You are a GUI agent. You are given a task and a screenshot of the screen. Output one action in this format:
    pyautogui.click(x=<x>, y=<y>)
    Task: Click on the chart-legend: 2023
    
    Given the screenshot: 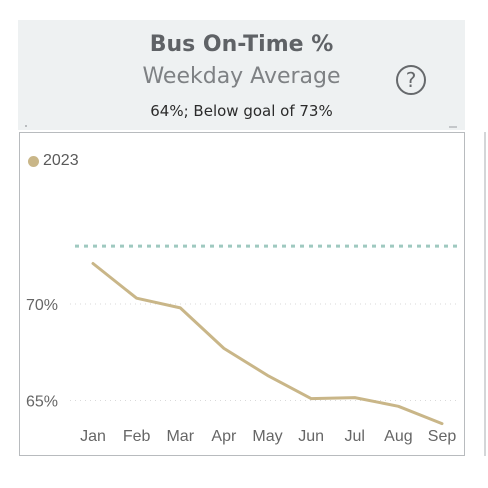 What is the action you would take?
    pyautogui.click(x=53, y=161)
    